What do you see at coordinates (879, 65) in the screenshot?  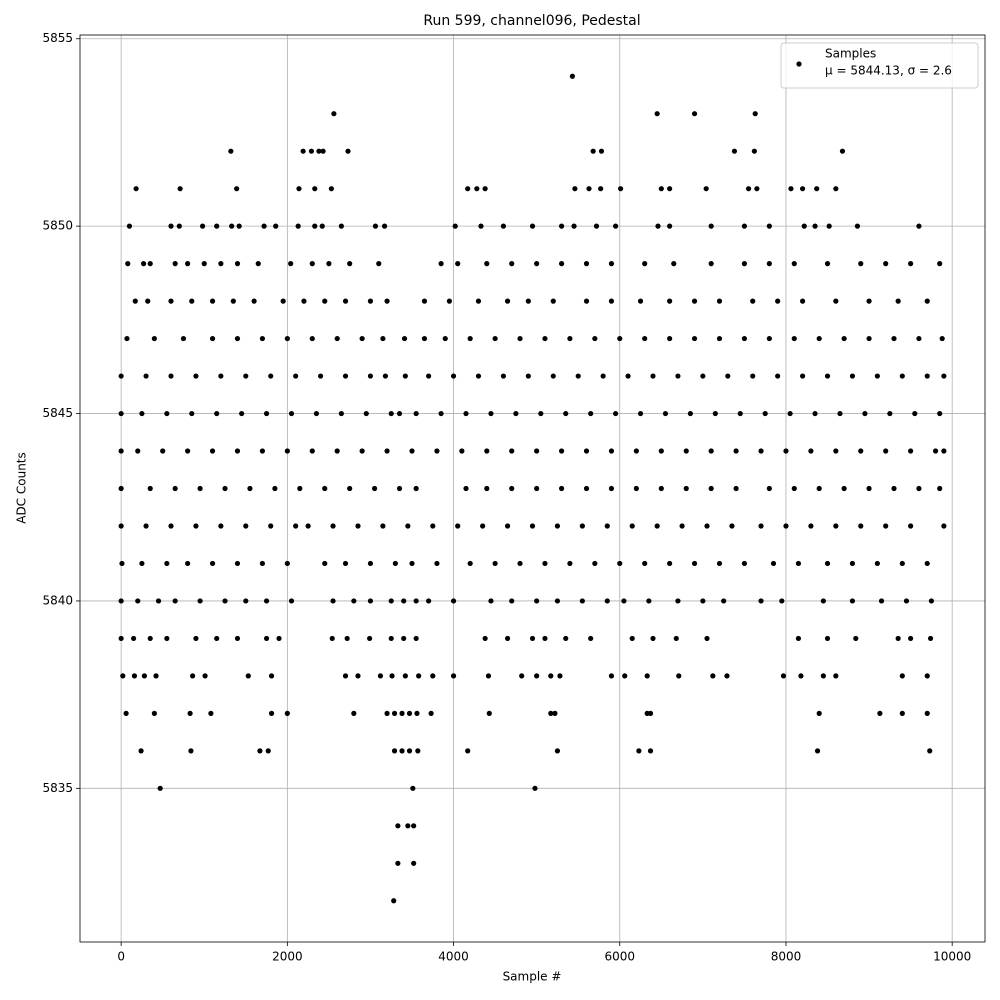 I see `legend: Samples μ = 5844.13, σ = 2.6` at bounding box center [879, 65].